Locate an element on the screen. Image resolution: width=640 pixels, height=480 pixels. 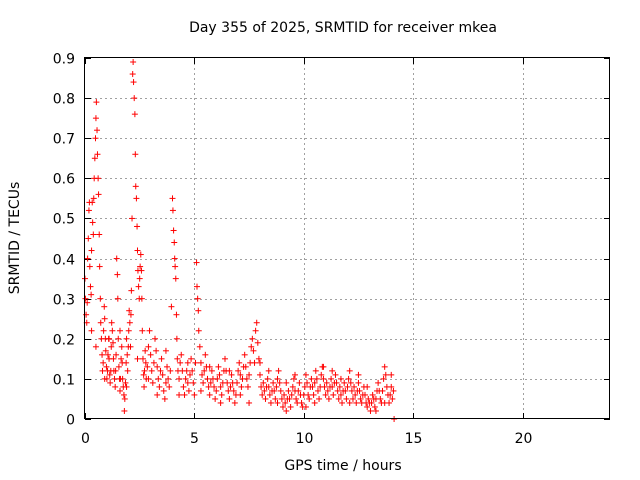
y-tick-label: 0.6 is located at coordinates (64, 180).